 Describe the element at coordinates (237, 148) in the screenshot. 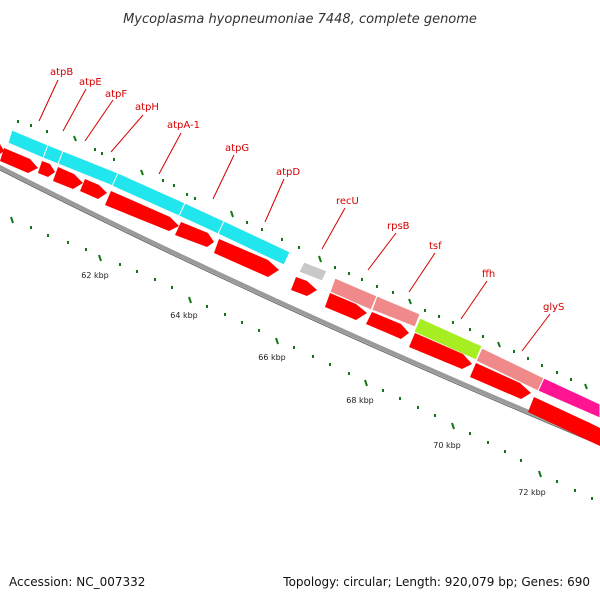

I see `gene-label-atpg: atpG` at that location.